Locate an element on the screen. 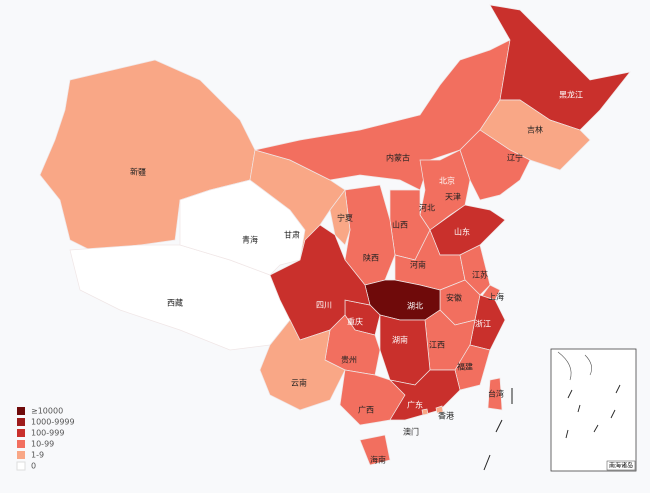 The width and height of the screenshot is (650, 493). province-label: 重庆 is located at coordinates (355, 322).